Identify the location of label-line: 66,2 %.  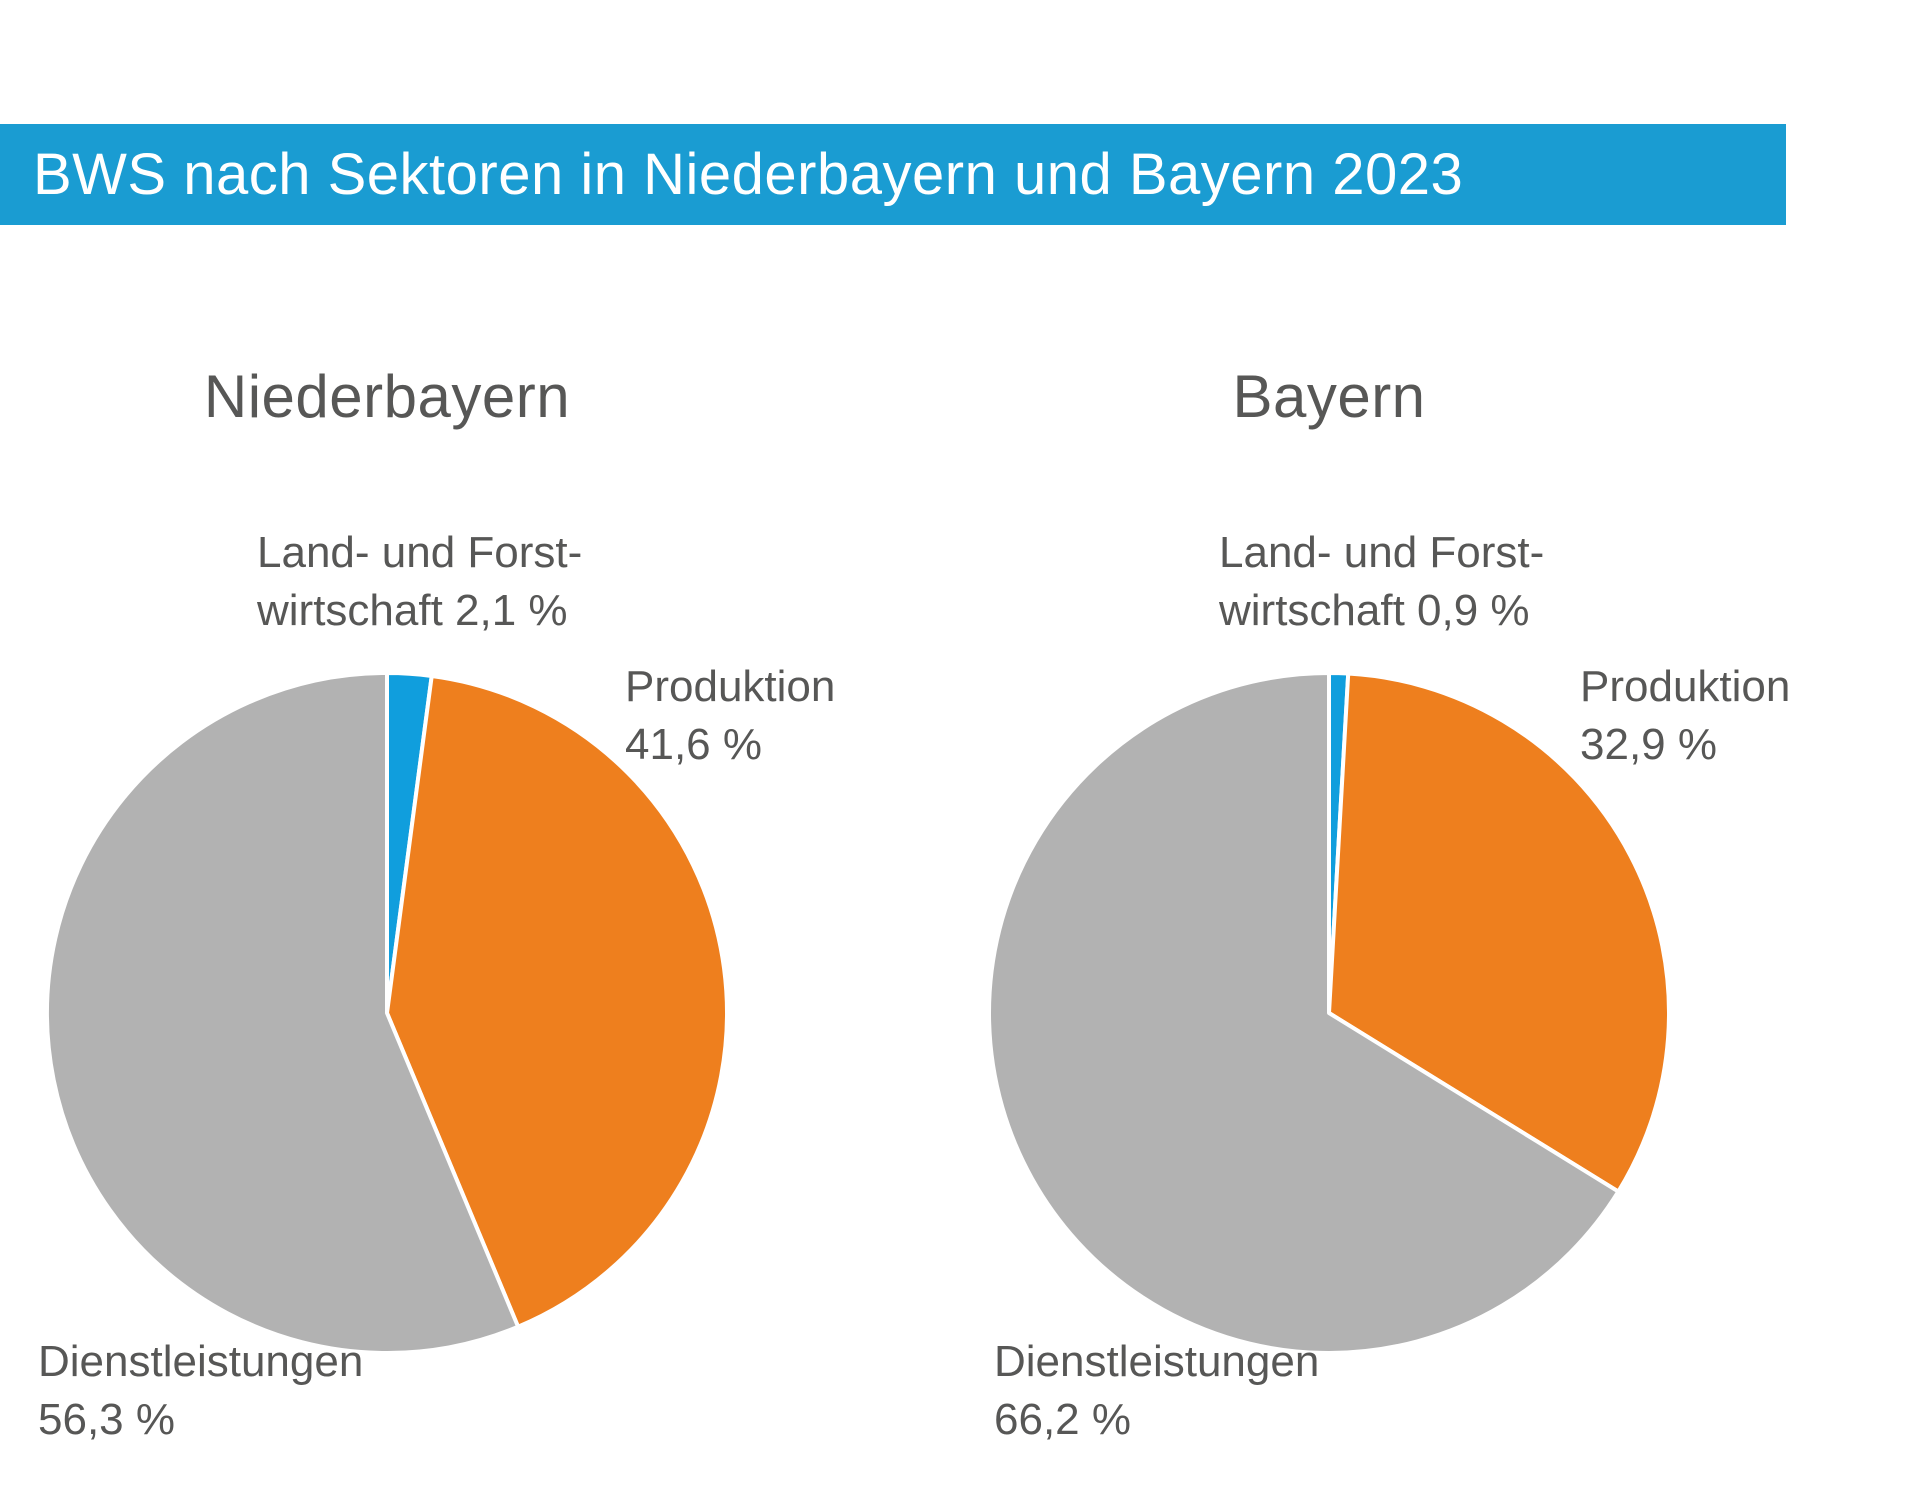
(1062, 1419).